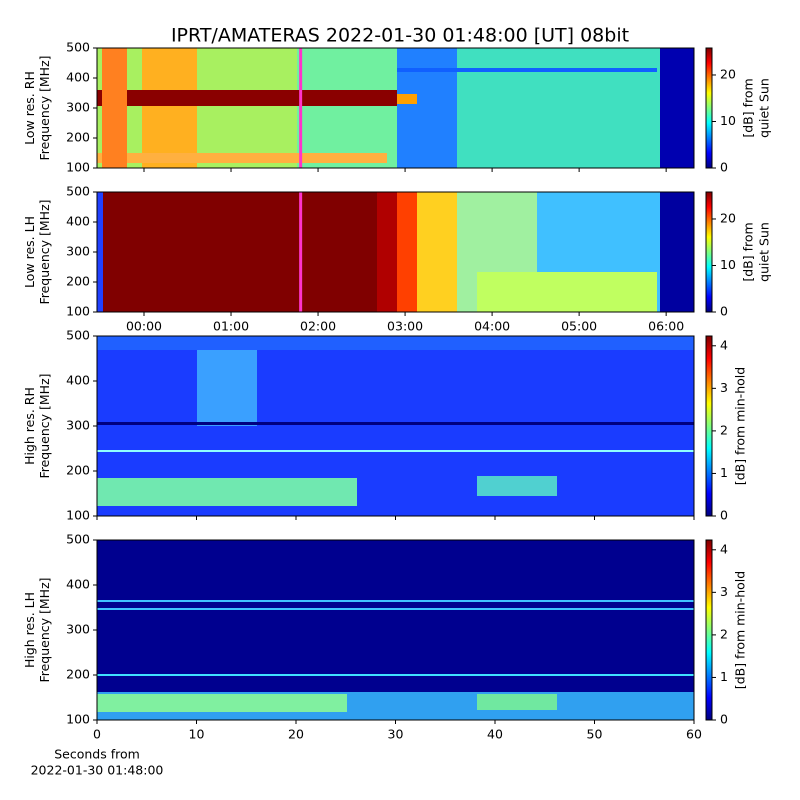 This screenshot has width=800, height=800. I want to click on x-tick-label: 40, so click(495, 734).